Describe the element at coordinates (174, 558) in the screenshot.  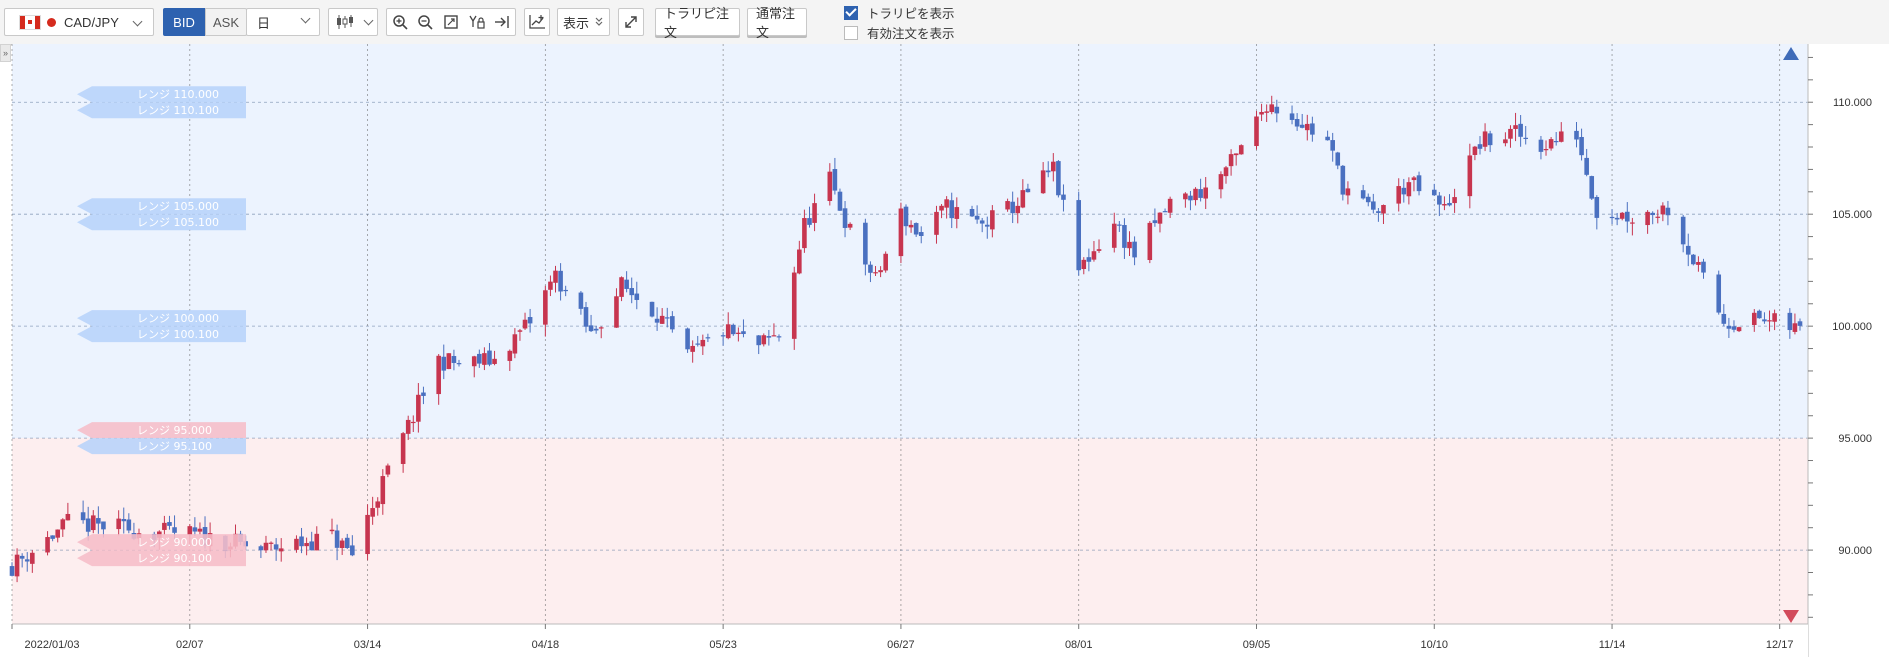
I see `range-tag-lower-label: レンジ 90.100` at that location.